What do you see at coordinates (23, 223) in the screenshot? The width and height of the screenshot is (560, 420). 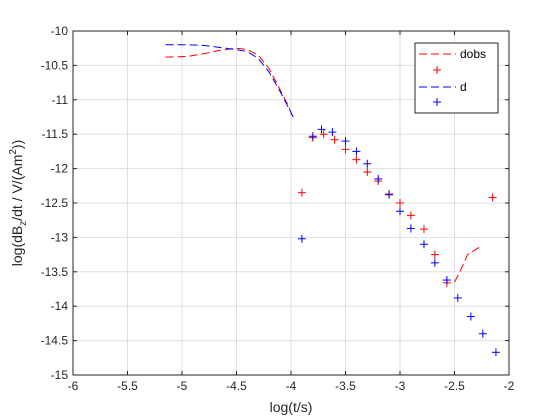 I see `y-axis-label-subscript: z` at bounding box center [23, 223].